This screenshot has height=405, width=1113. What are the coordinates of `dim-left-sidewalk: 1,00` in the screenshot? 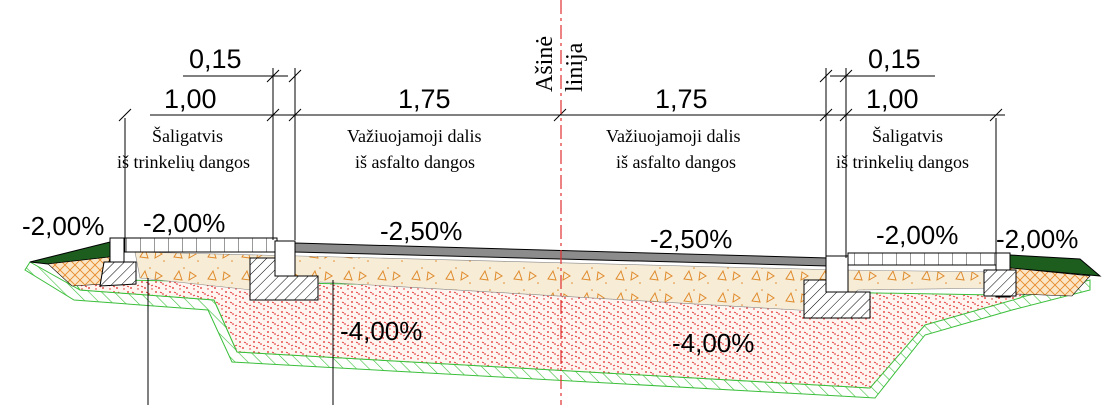 It's located at (190, 99).